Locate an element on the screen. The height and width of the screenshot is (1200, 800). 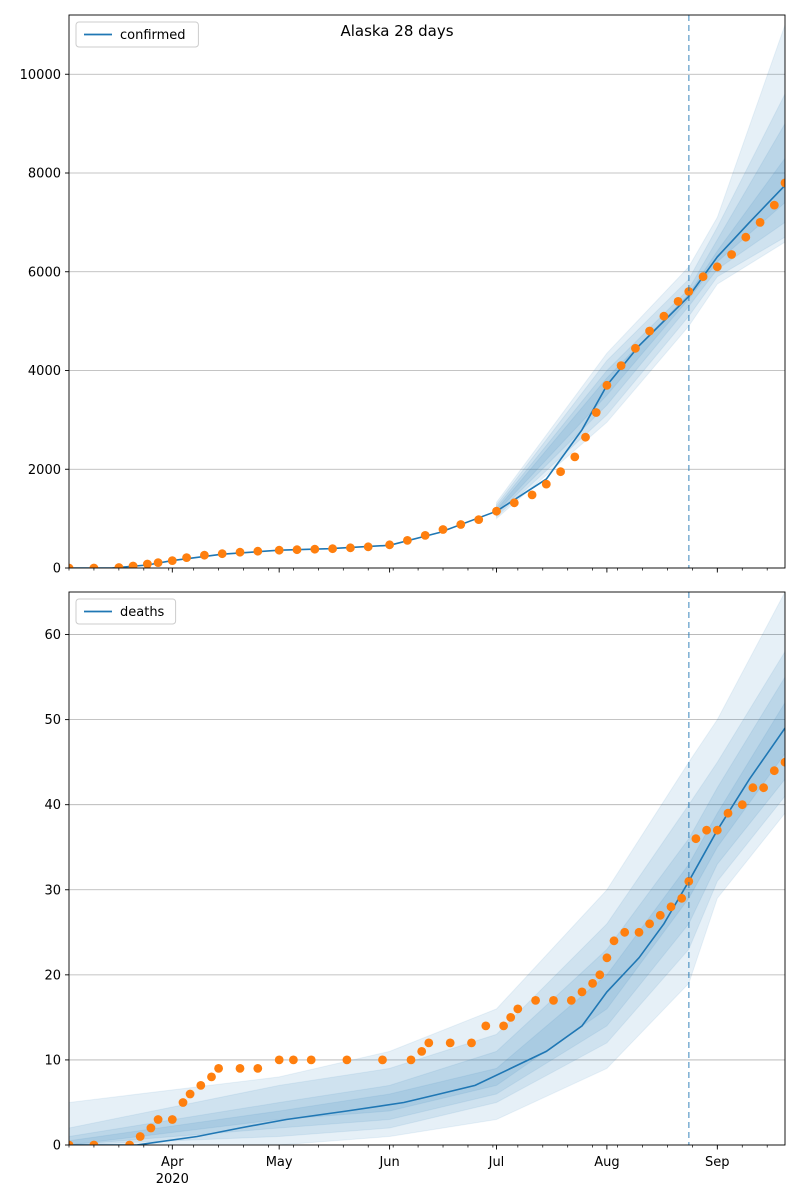
x-tick-label: Sep is located at coordinates (717, 1162).